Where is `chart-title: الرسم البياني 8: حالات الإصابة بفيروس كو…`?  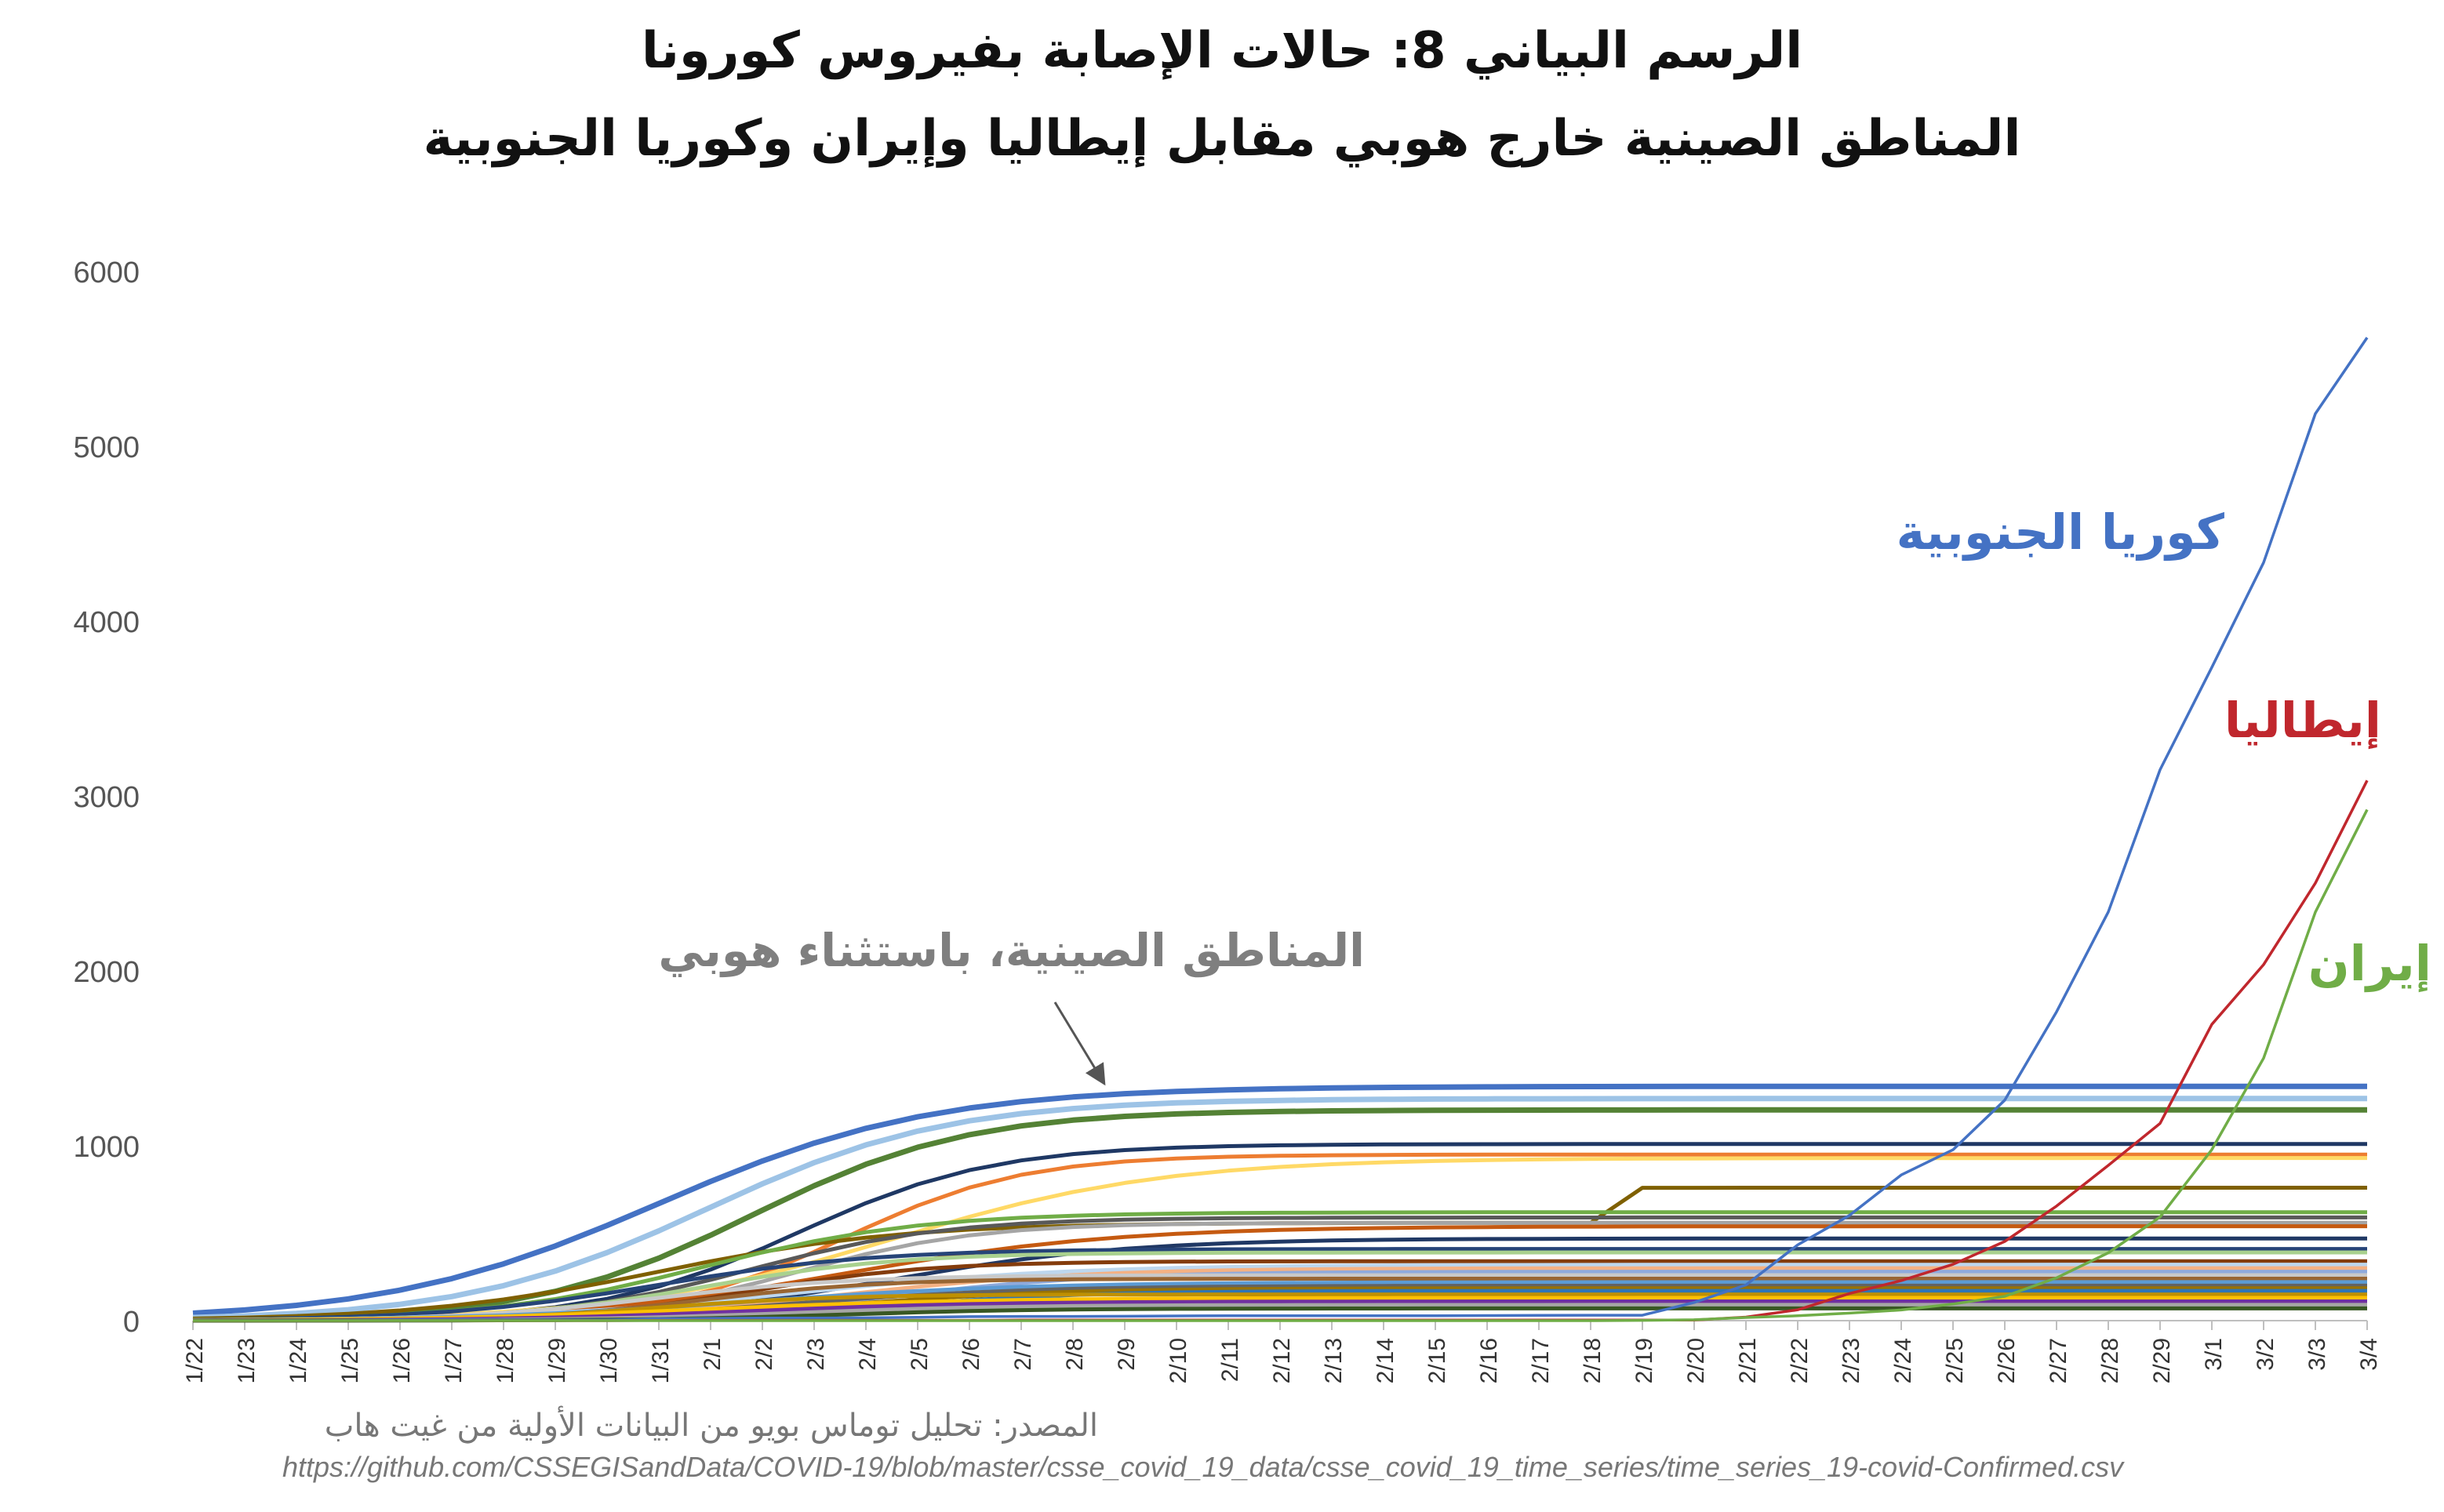
chart-title: الرسم البياني 8: حالات الإصابة بفيروس كو… is located at coordinates (1222, 51).